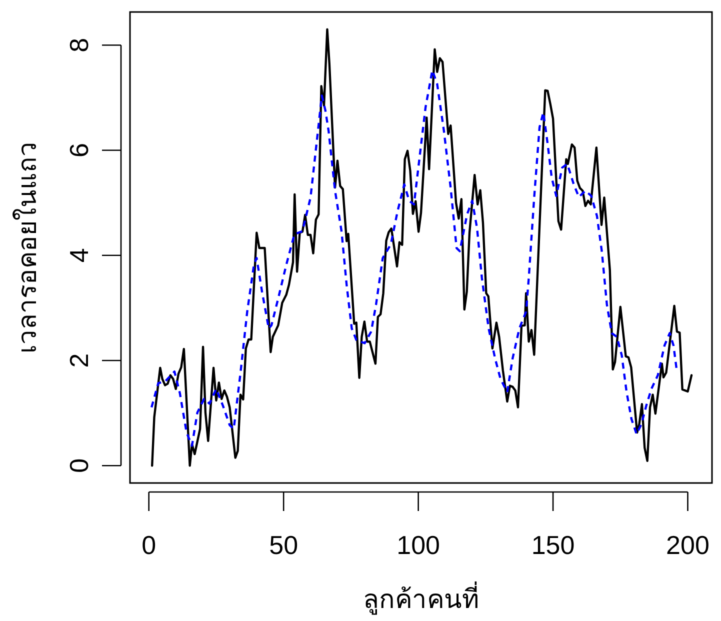  What do you see at coordinates (79, 360) in the screenshot?
I see `y-tick-label: 2` at bounding box center [79, 360].